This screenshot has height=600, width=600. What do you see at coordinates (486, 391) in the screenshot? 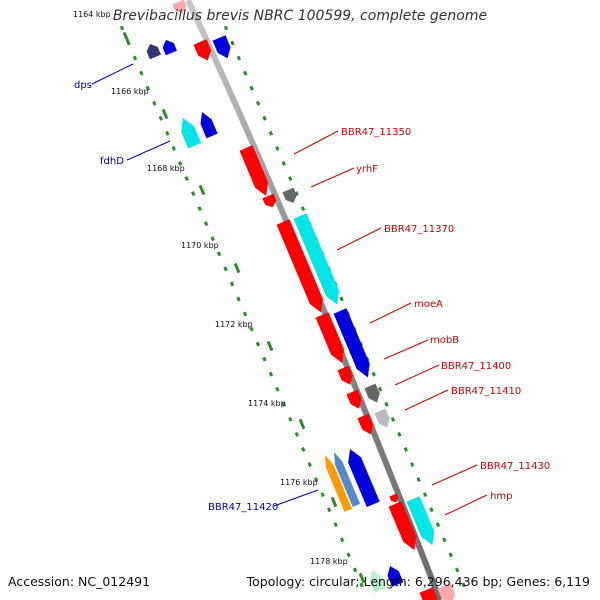
I see `gene-label-bbr47-11410: BBR47_11410` at bounding box center [486, 391].